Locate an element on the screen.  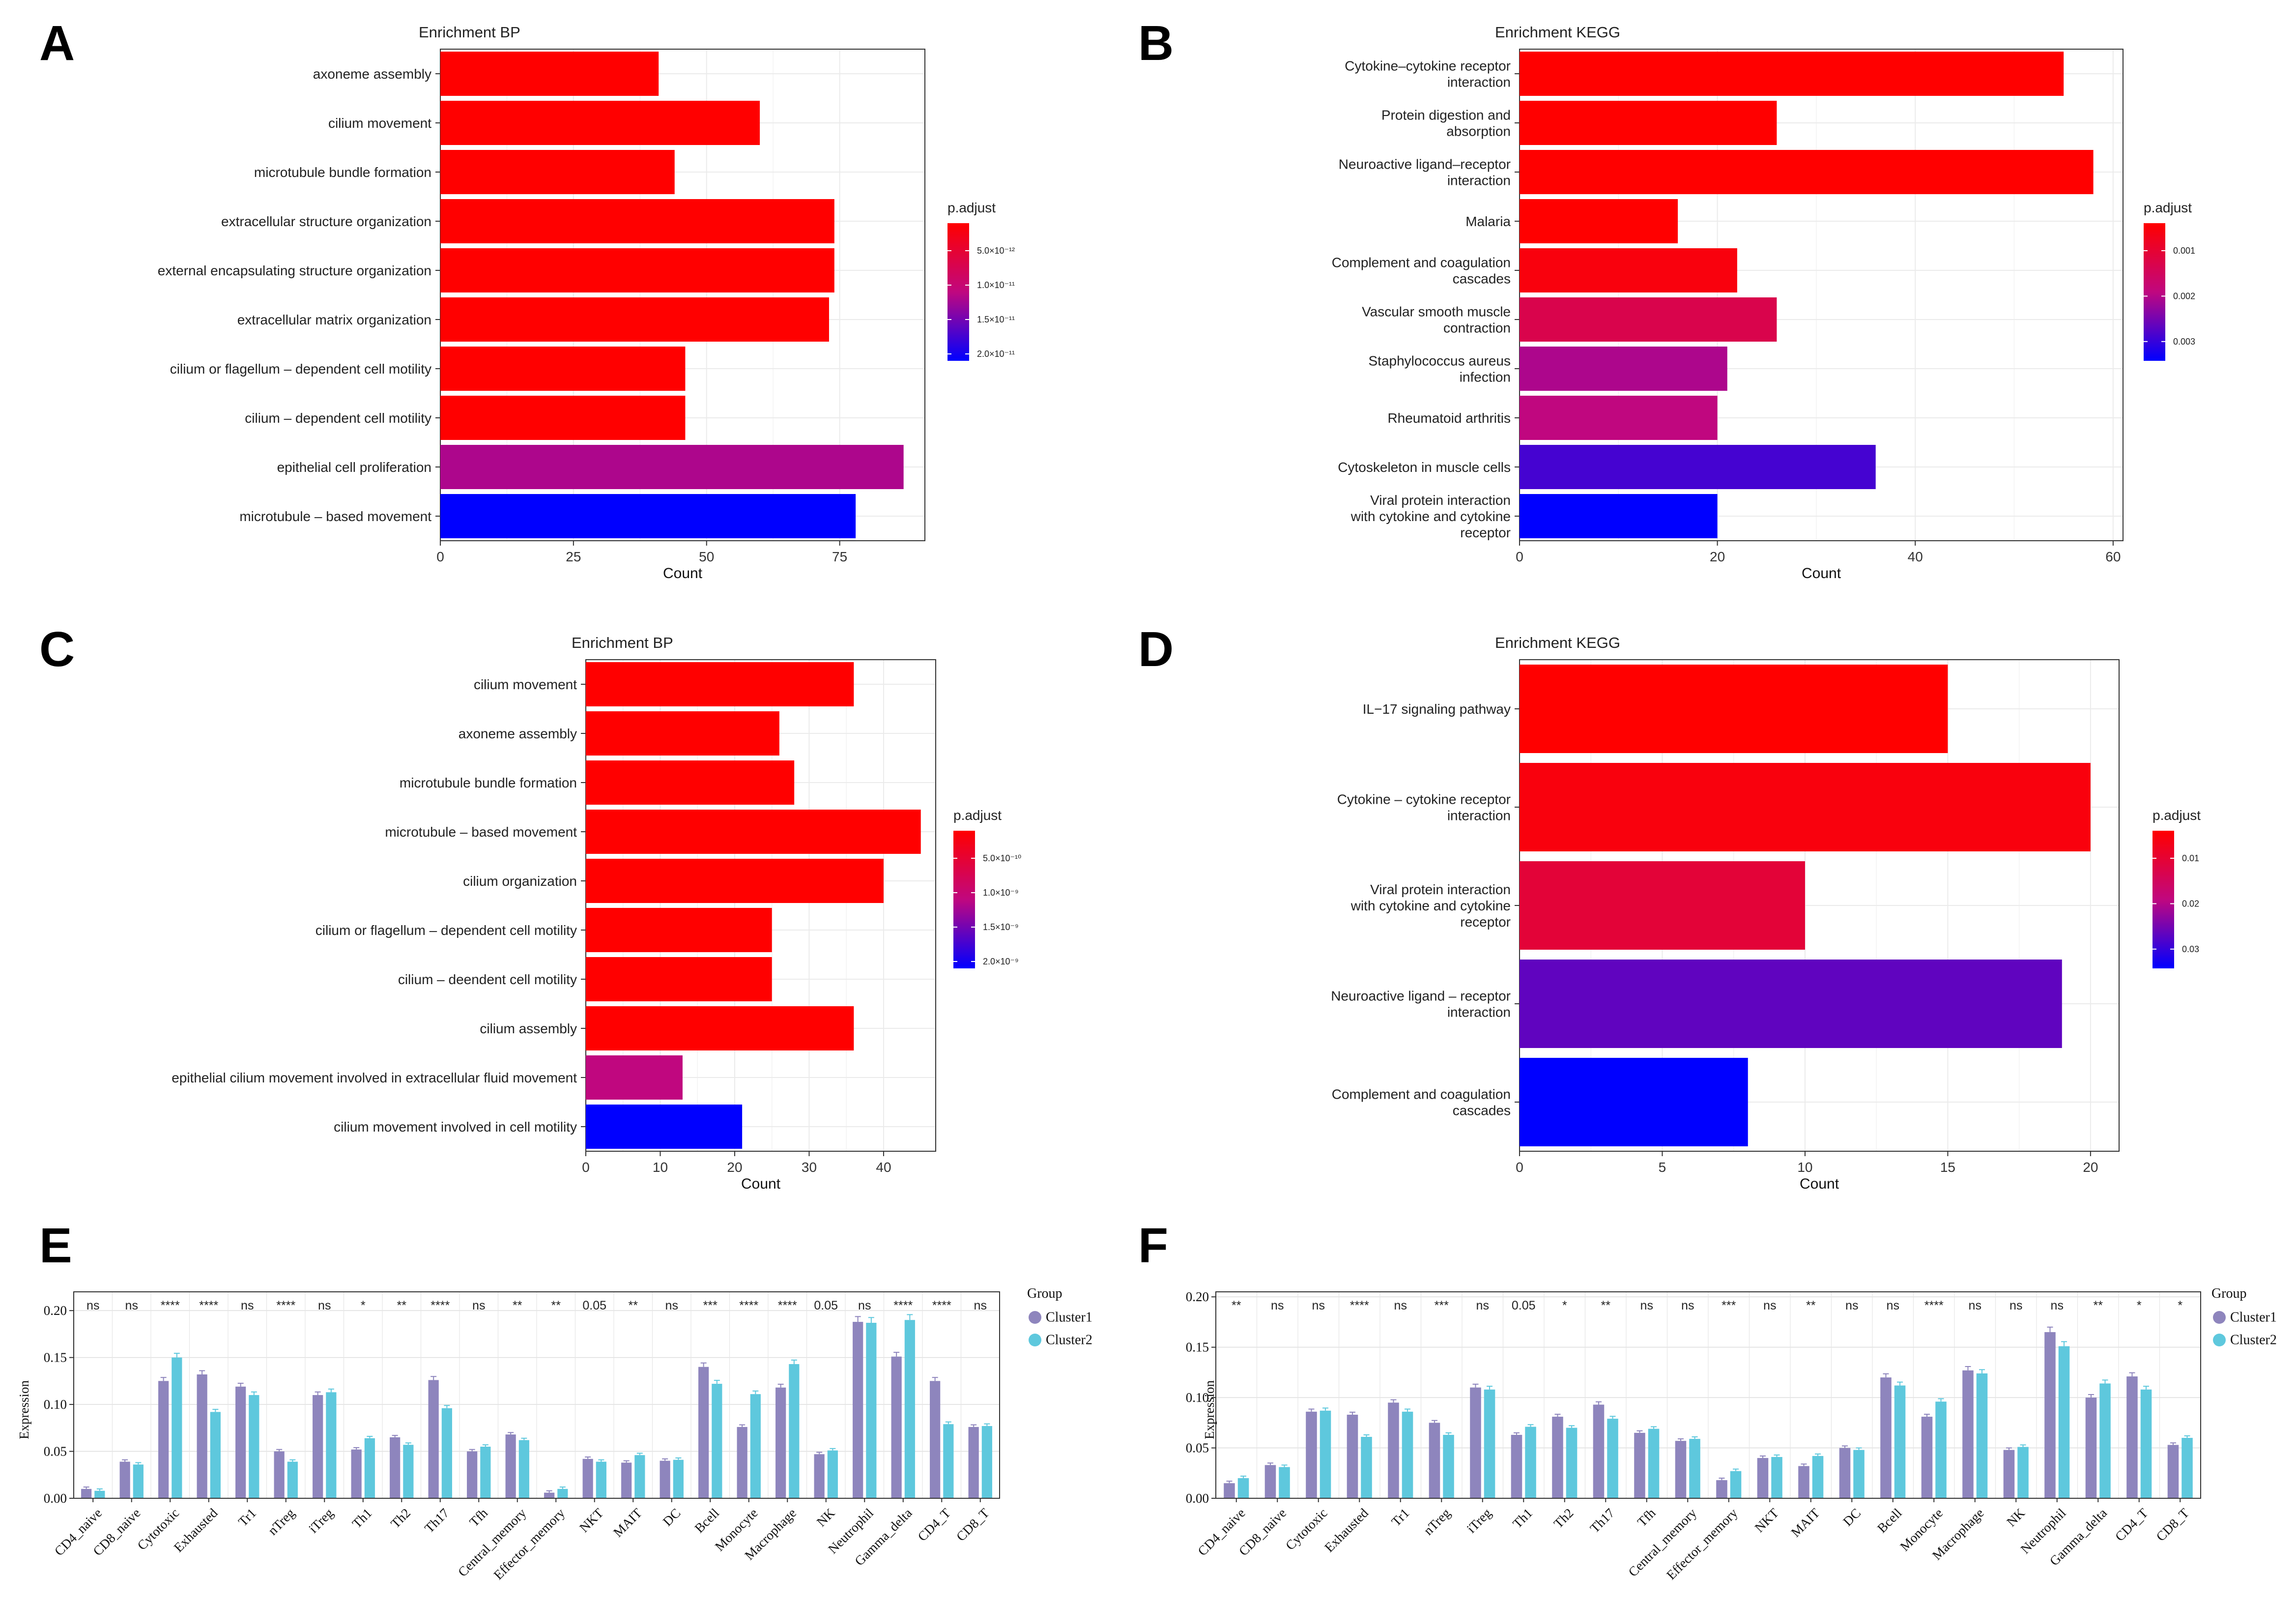
x-axis-label: Count is located at coordinates (683, 573).